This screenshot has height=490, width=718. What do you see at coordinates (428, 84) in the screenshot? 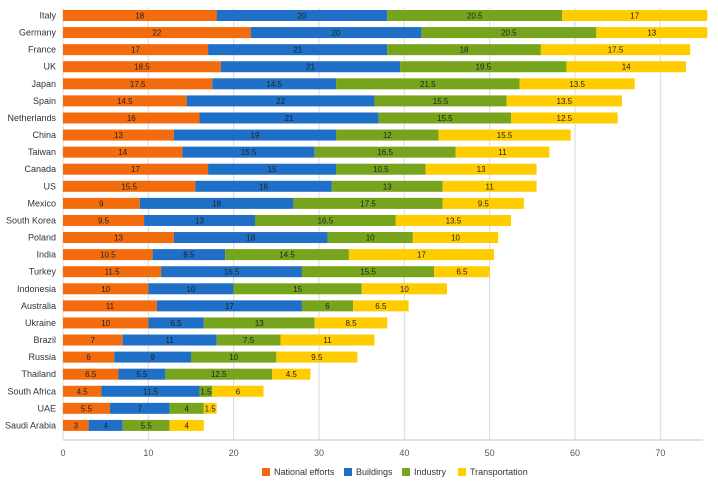
I see `data-label: 21.5` at bounding box center [428, 84].